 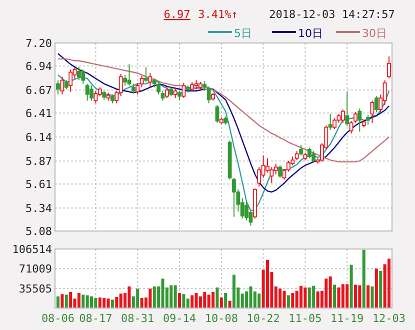 I want to click on y-tick-label: 106514, so click(x=32, y=249).